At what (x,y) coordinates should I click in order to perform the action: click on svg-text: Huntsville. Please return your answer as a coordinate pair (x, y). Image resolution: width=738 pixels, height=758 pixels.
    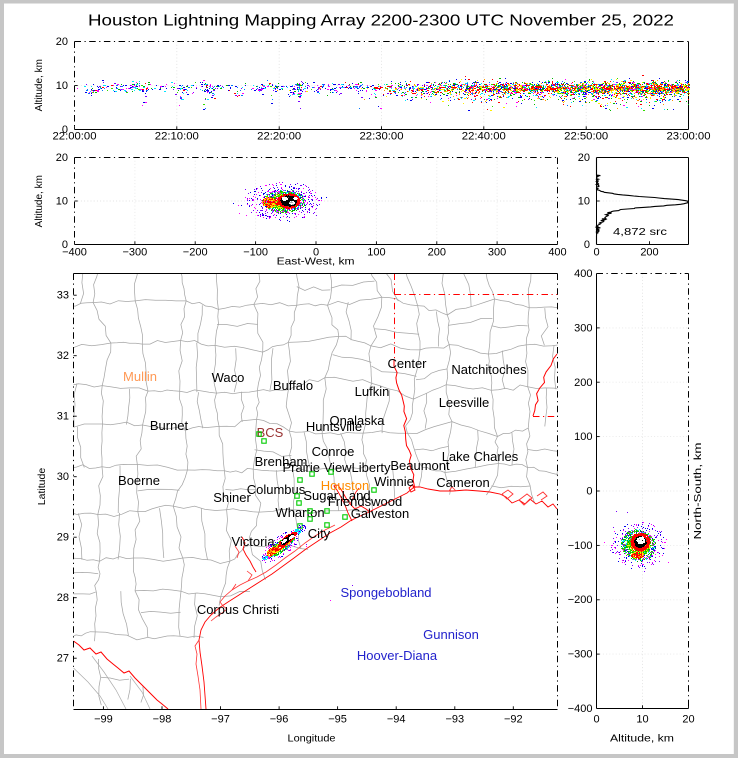
    Looking at the image, I should click on (334, 426).